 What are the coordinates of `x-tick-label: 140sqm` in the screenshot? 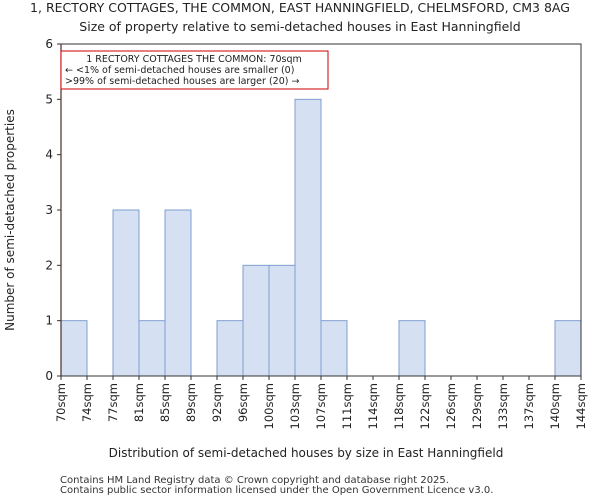 It's located at (555, 406).